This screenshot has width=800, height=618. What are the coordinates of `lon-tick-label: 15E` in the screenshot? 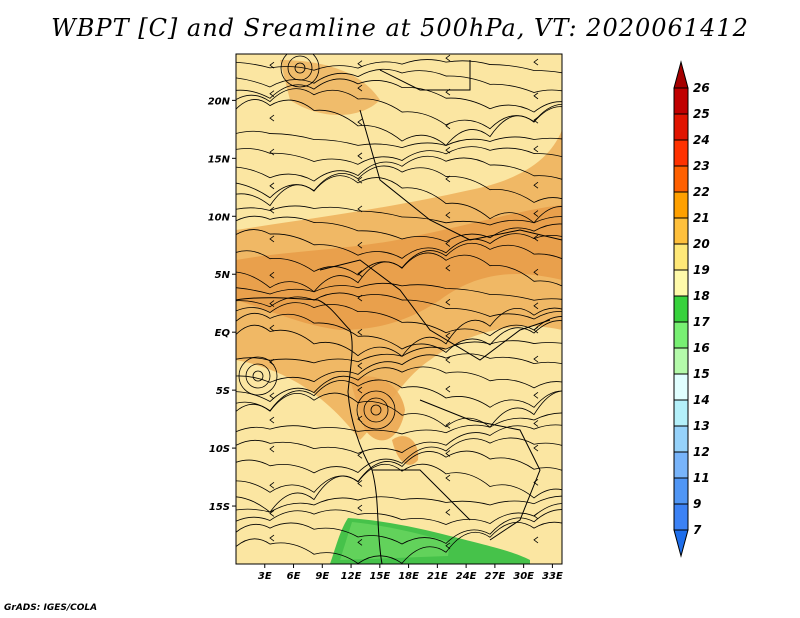 It's located at (379, 576).